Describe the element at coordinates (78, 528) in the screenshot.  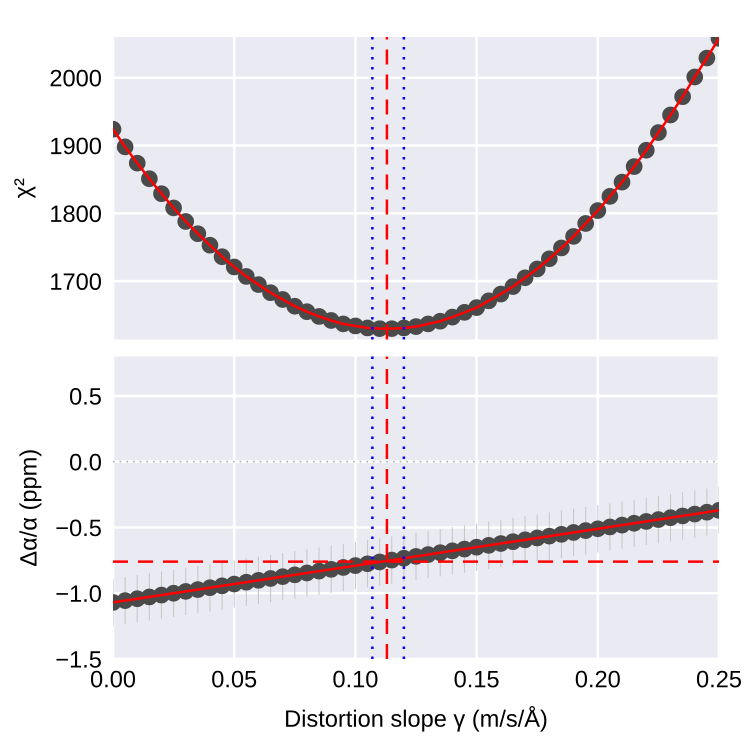
I see `y-tick-label: −0.5` at that location.